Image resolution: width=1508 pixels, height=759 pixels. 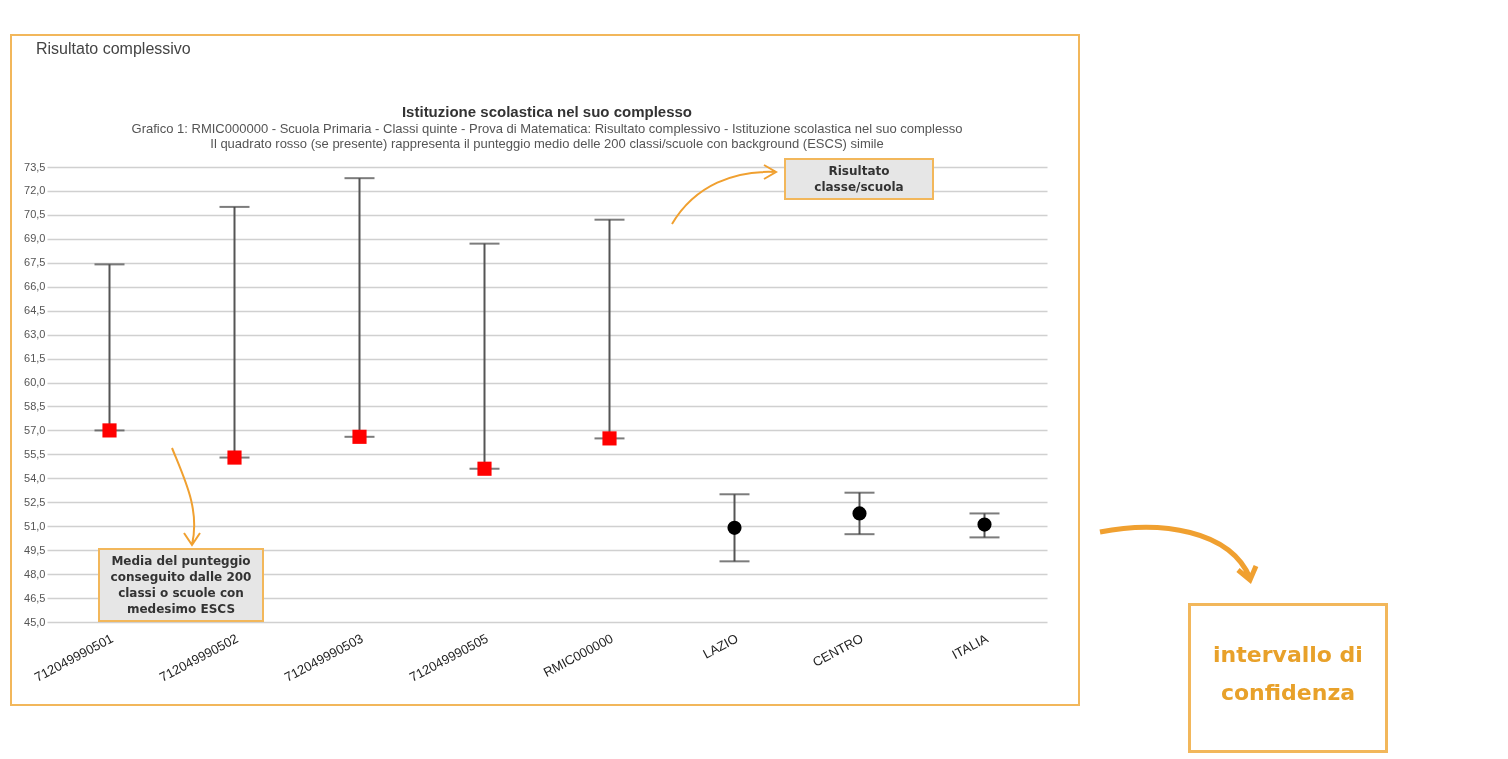 What do you see at coordinates (35, 621) in the screenshot?
I see `y-tick-label: 45,0` at bounding box center [35, 621].